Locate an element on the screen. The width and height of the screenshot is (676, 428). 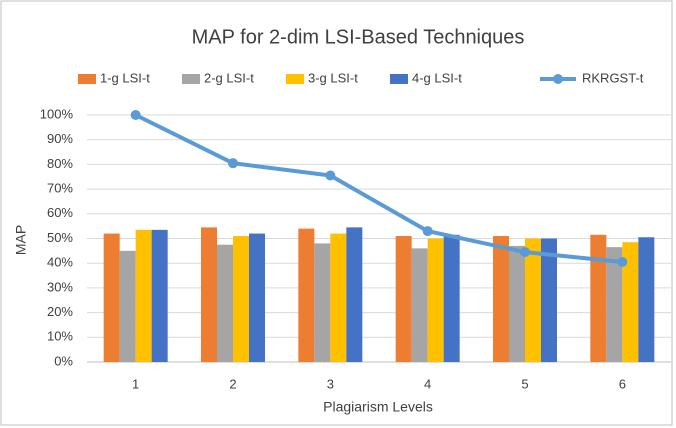
x-tick-label: 5 is located at coordinates (524, 383).